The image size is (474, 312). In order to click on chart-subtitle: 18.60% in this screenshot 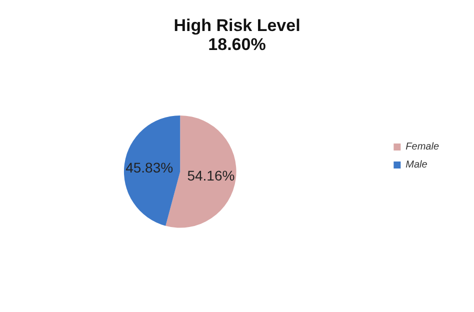, I will do `click(237, 44)`.